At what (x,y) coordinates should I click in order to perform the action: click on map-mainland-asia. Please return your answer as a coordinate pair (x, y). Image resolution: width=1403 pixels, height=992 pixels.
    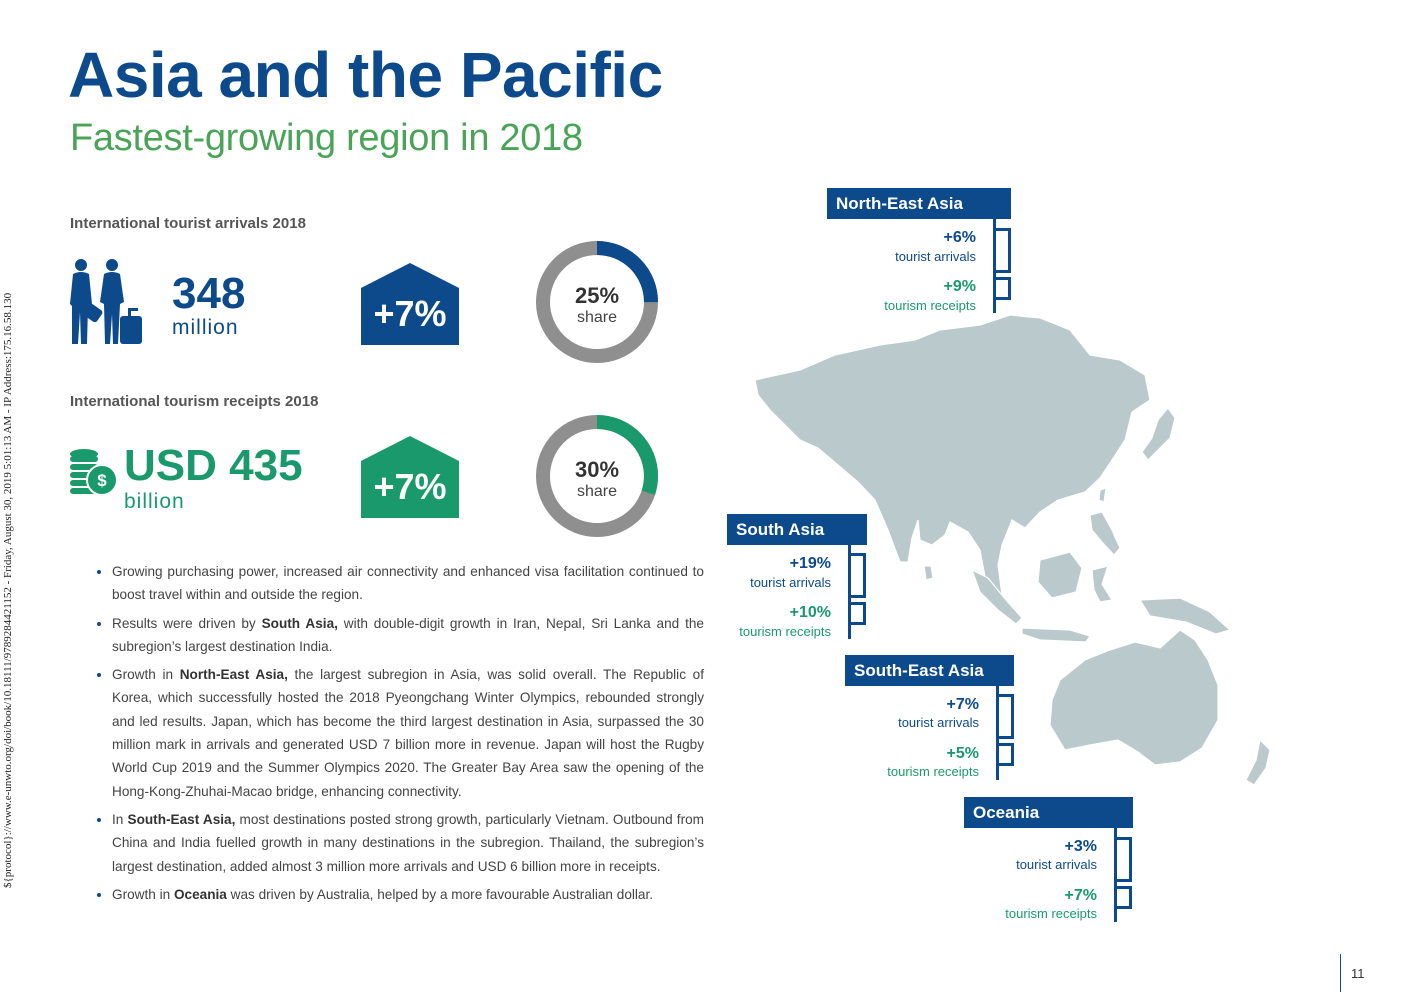
    Looking at the image, I should click on (952, 457).